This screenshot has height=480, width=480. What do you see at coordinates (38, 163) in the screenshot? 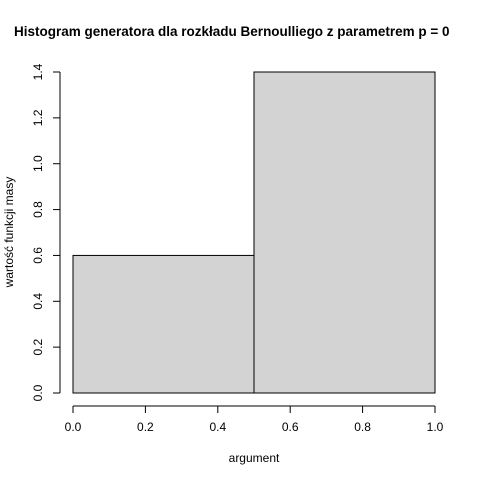
I see `y-tick-label: 1.0` at bounding box center [38, 163].